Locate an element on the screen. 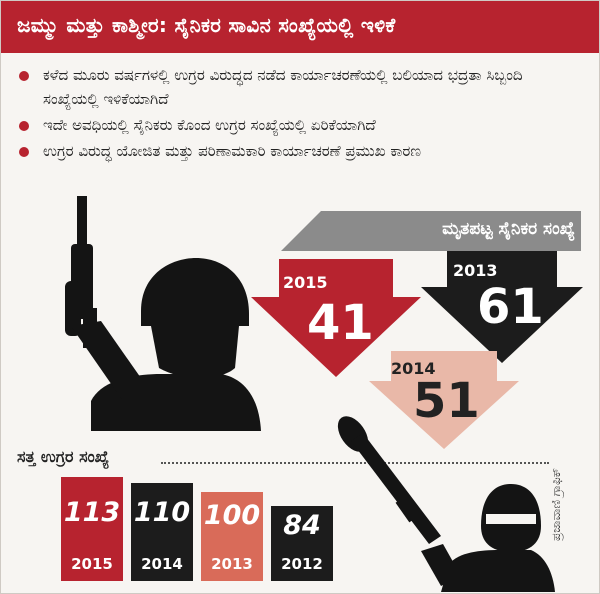 This screenshot has height=594, width=600. bar-value: 113 is located at coordinates (92, 512).